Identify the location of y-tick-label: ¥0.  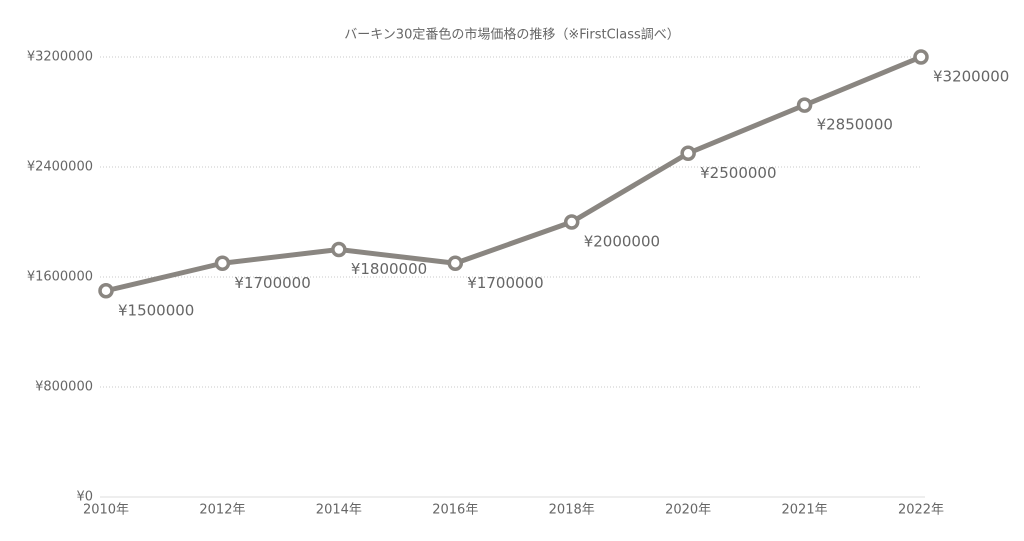
(84, 497).